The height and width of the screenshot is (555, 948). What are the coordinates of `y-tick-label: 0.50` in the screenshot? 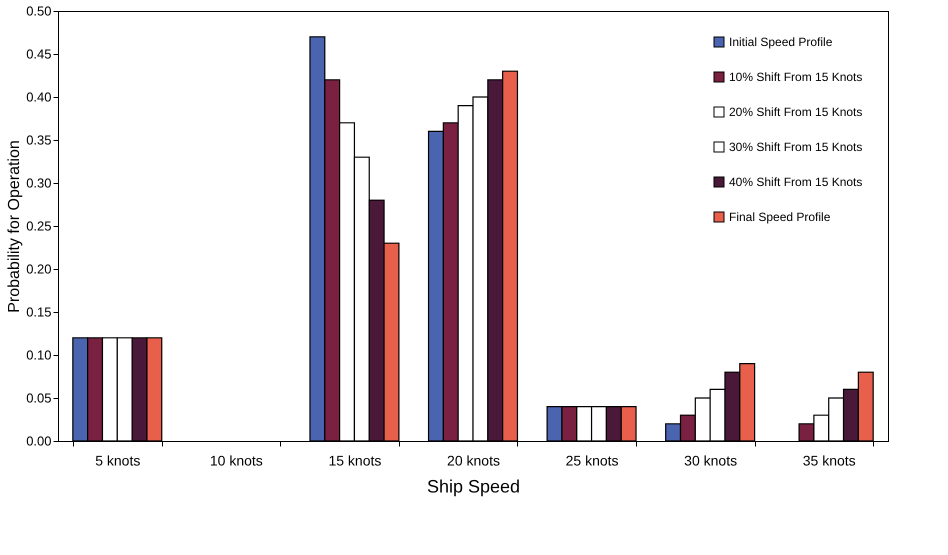 It's located at (39, 11).